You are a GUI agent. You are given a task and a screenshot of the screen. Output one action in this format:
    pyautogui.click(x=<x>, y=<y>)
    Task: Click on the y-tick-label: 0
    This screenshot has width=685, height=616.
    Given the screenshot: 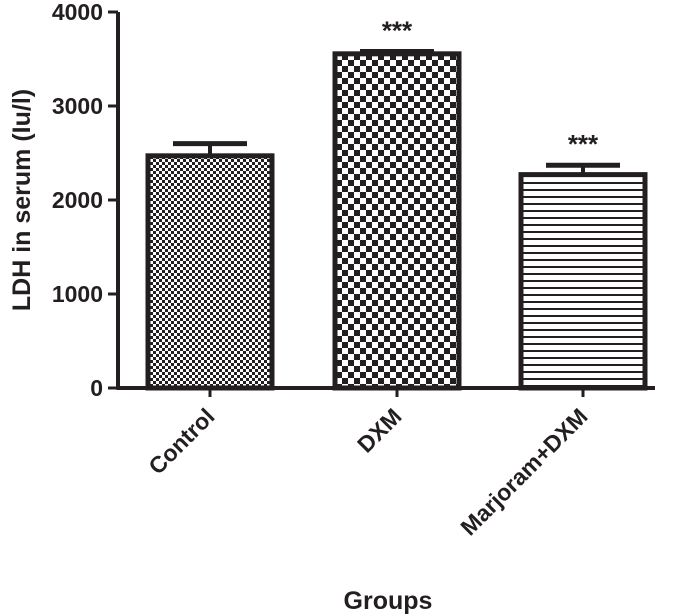 What is the action you would take?
    pyautogui.click(x=96, y=388)
    